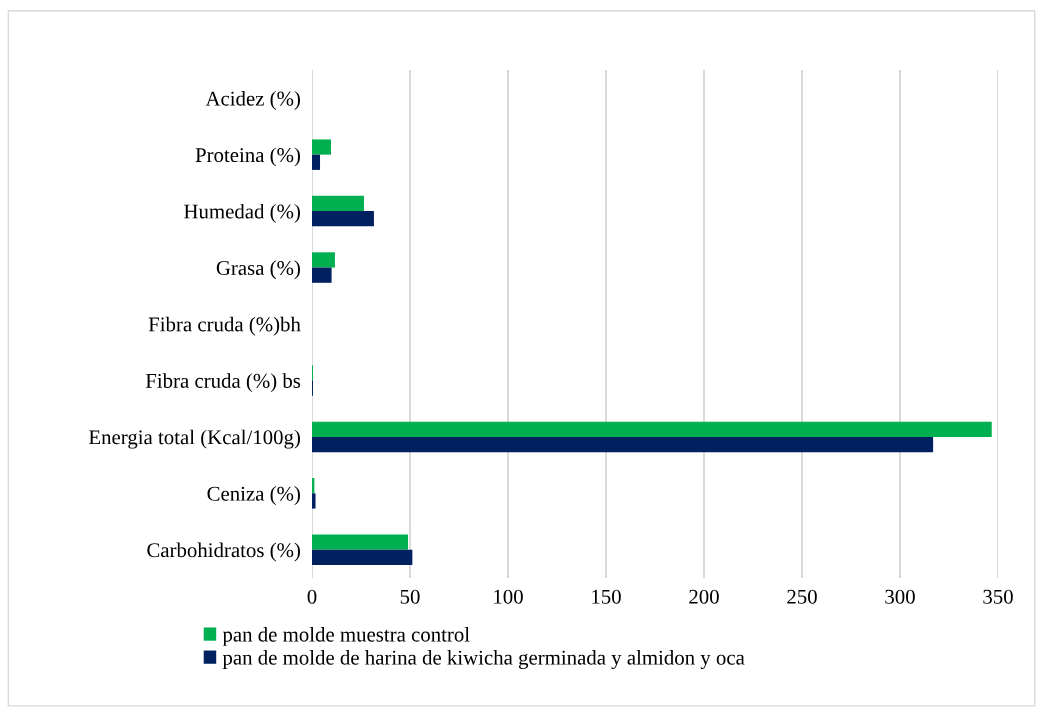 The image size is (1043, 713). What do you see at coordinates (998, 596) in the screenshot?
I see `x-tick-label: 350` at bounding box center [998, 596].